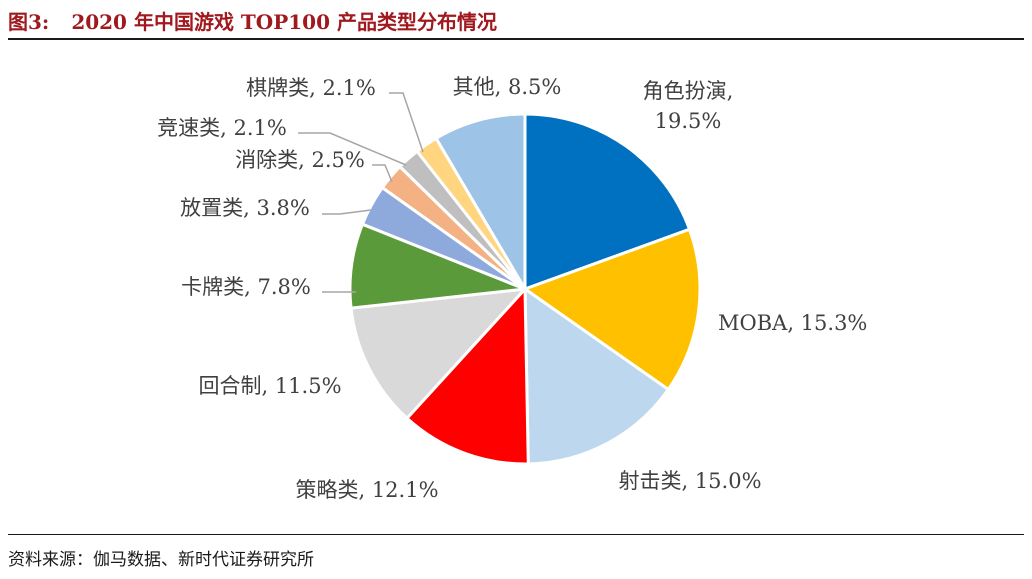  I want to click on figure-number: 图3:, so click(29, 21).